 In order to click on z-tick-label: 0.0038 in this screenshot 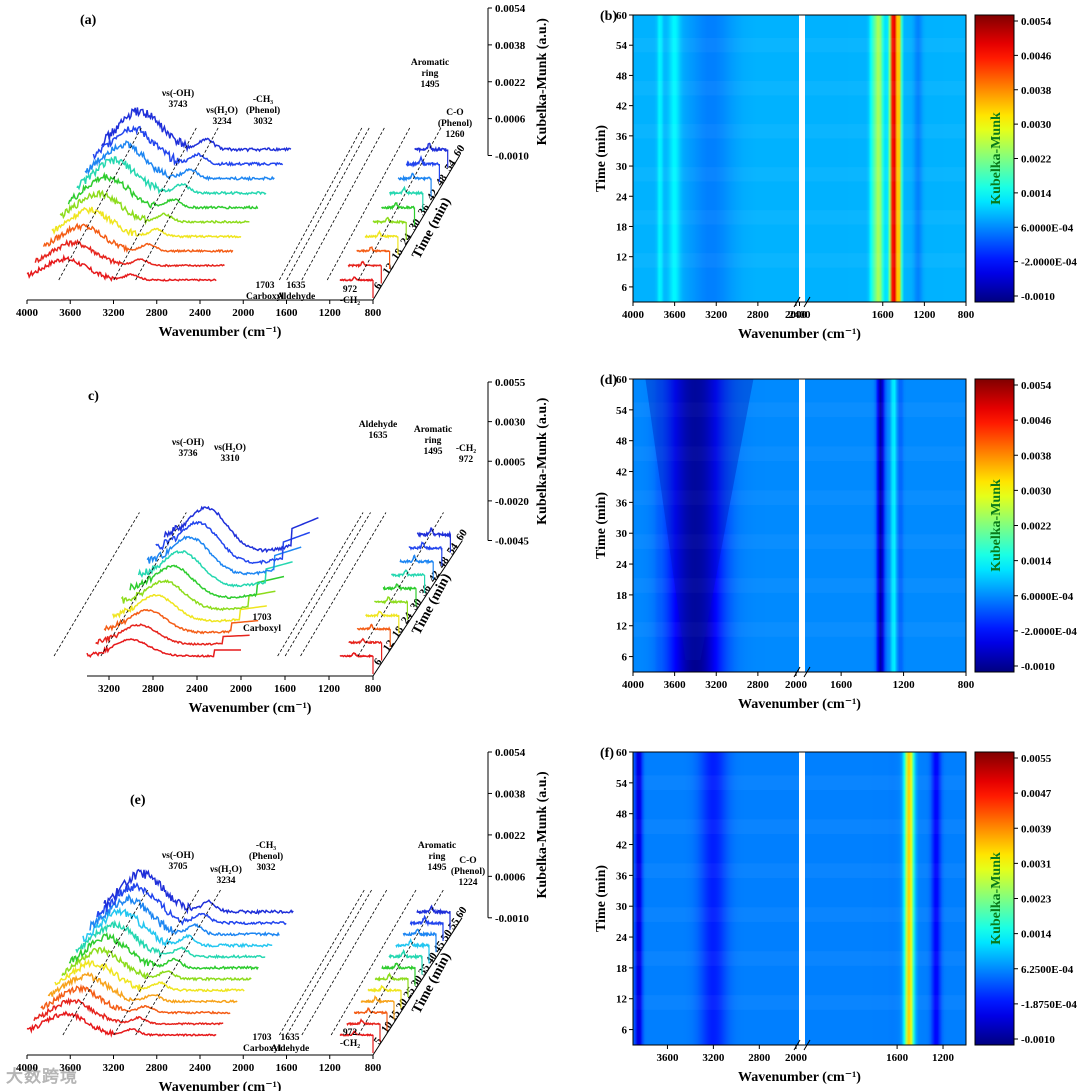, I will do `click(510, 46)`.